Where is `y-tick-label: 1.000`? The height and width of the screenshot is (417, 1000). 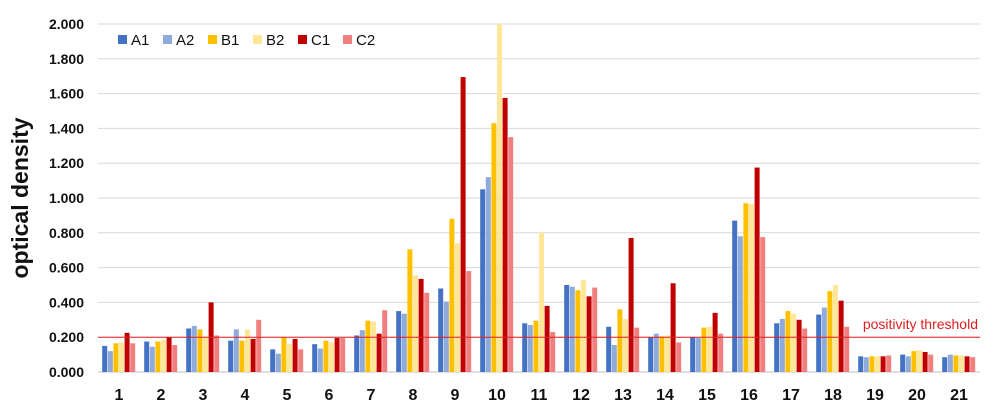 y-tick-label: 1.000 is located at coordinates (66, 198).